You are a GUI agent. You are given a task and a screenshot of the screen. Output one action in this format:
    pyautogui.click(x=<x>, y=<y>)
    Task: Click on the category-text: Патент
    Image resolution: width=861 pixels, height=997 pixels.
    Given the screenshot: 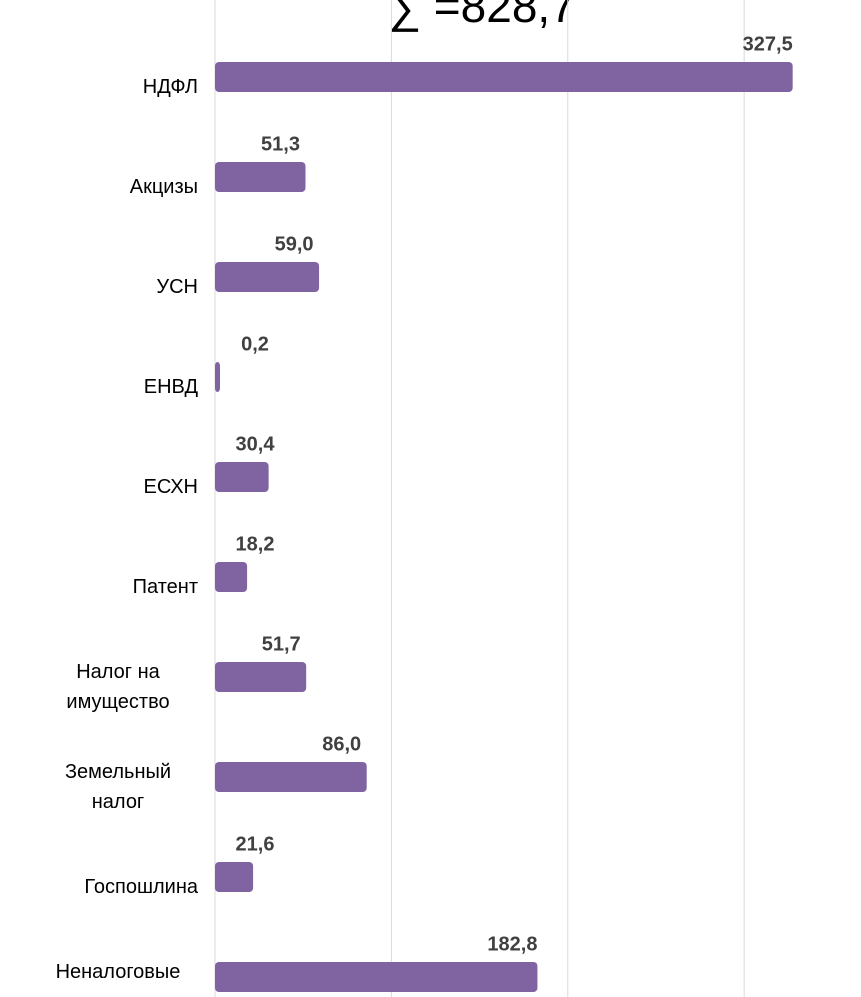 What is the action you would take?
    pyautogui.click(x=165, y=587)
    